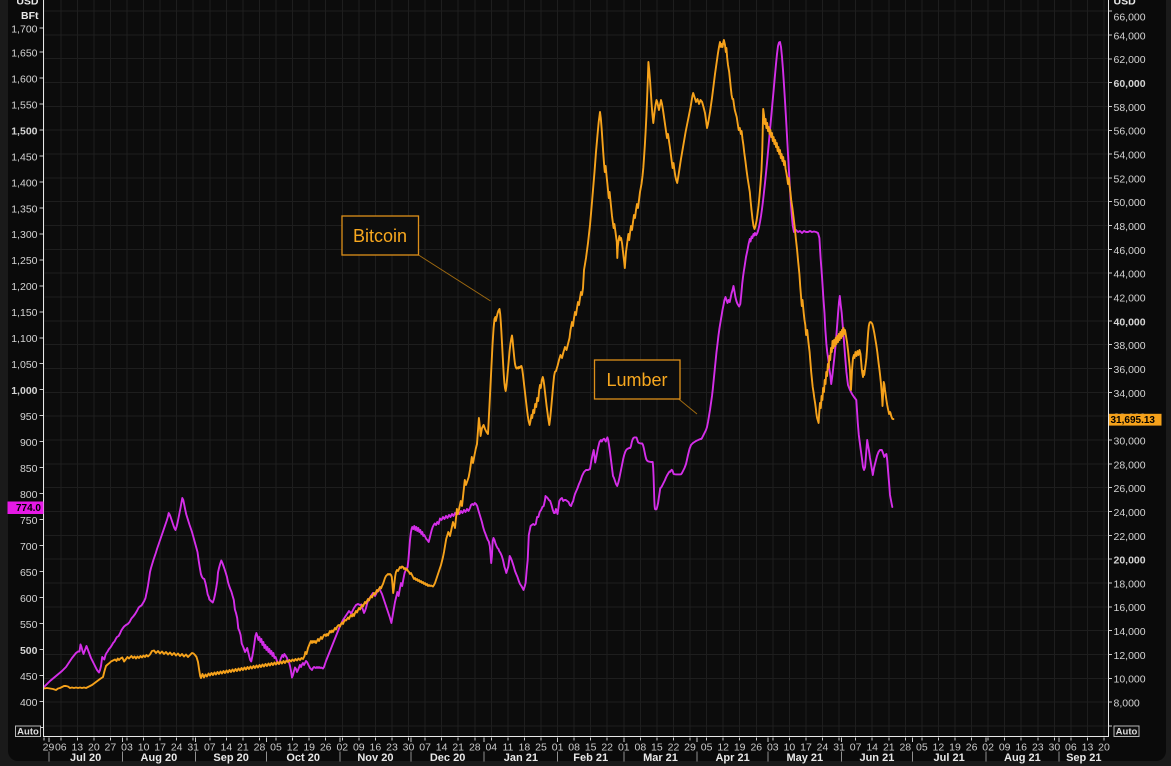 The width and height of the screenshot is (1171, 766). Describe the element at coordinates (1130, 60) in the screenshot. I see `svg-text: 62,000` at that location.